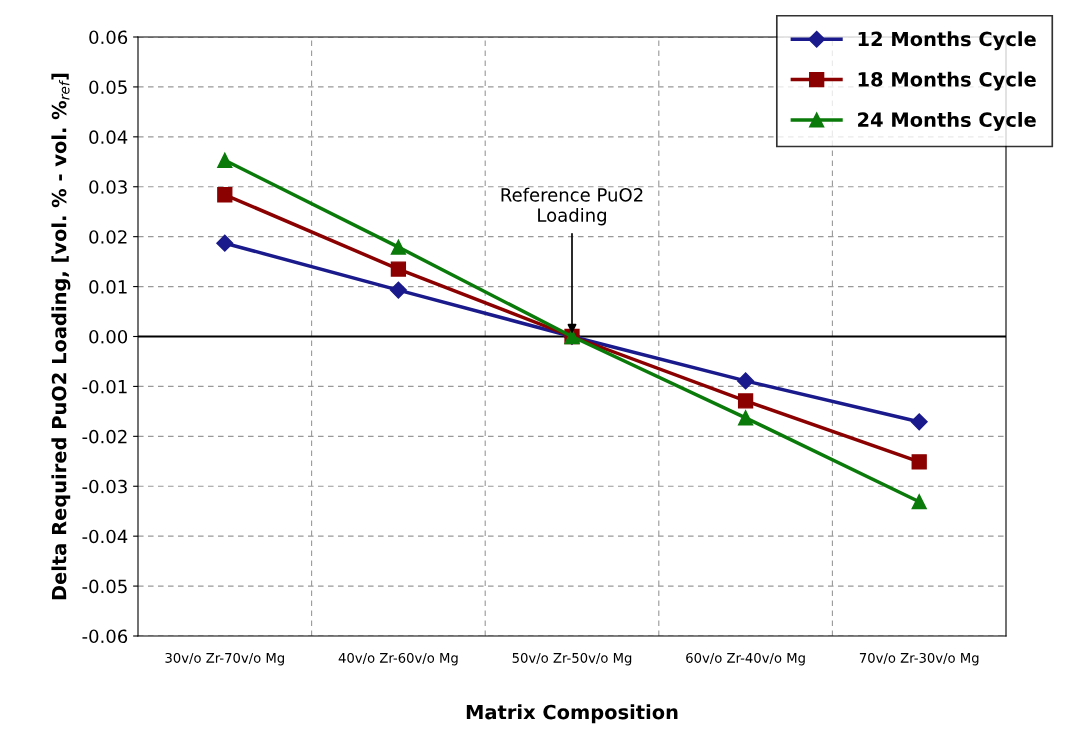 This screenshot has width=1068, height=731. Describe the element at coordinates (224, 659) in the screenshot. I see `x-tick-label: 30v/o Zr-70v/o Mg` at that location.